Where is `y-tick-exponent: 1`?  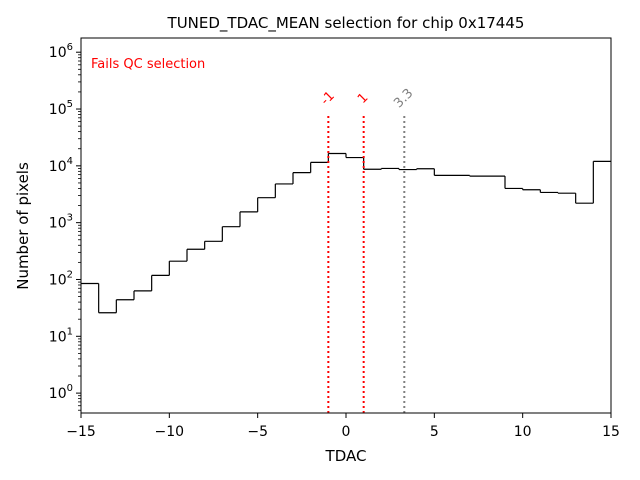
y-tick-exponent: 1 is located at coordinates (70, 331).